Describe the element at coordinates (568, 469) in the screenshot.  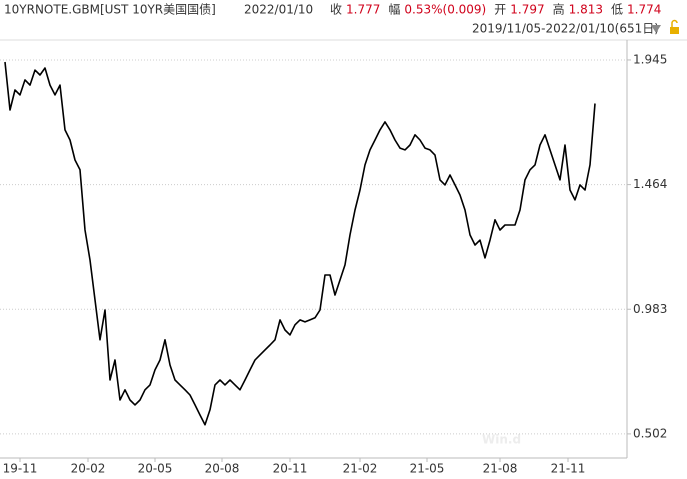
I see `x-tick-label: 21-11` at that location.